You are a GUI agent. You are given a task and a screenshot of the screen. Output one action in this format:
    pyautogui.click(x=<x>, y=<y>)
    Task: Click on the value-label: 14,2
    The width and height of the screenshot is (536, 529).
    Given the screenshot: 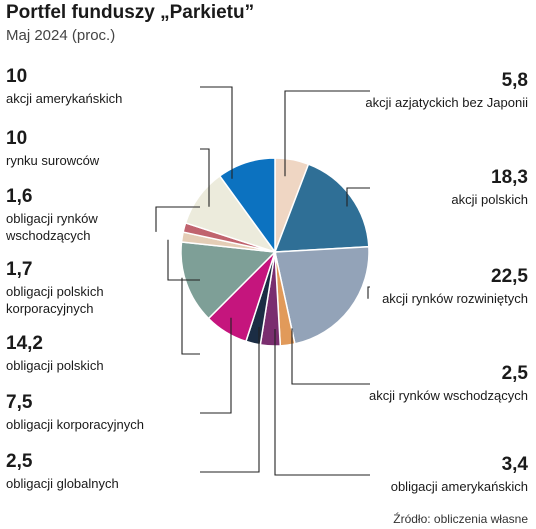 What is the action you would take?
    pyautogui.click(x=24, y=343)
    